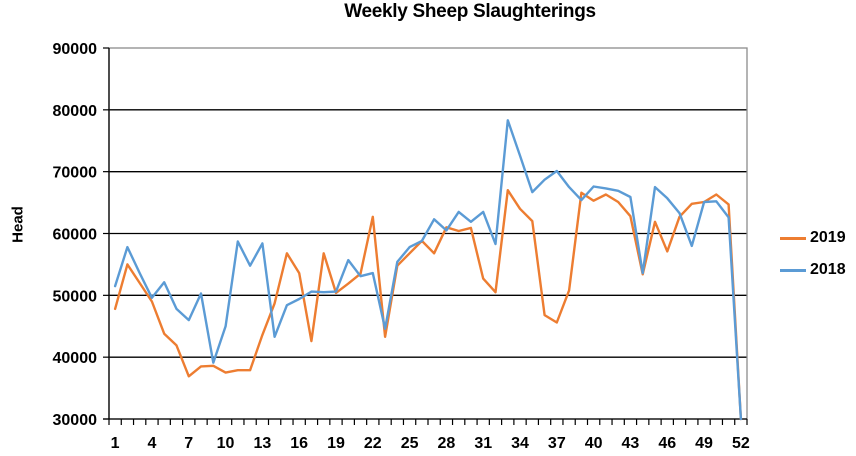 This screenshot has height=456, width=856. Describe the element at coordinates (667, 443) in the screenshot. I see `x-tick-label: 46` at that location.